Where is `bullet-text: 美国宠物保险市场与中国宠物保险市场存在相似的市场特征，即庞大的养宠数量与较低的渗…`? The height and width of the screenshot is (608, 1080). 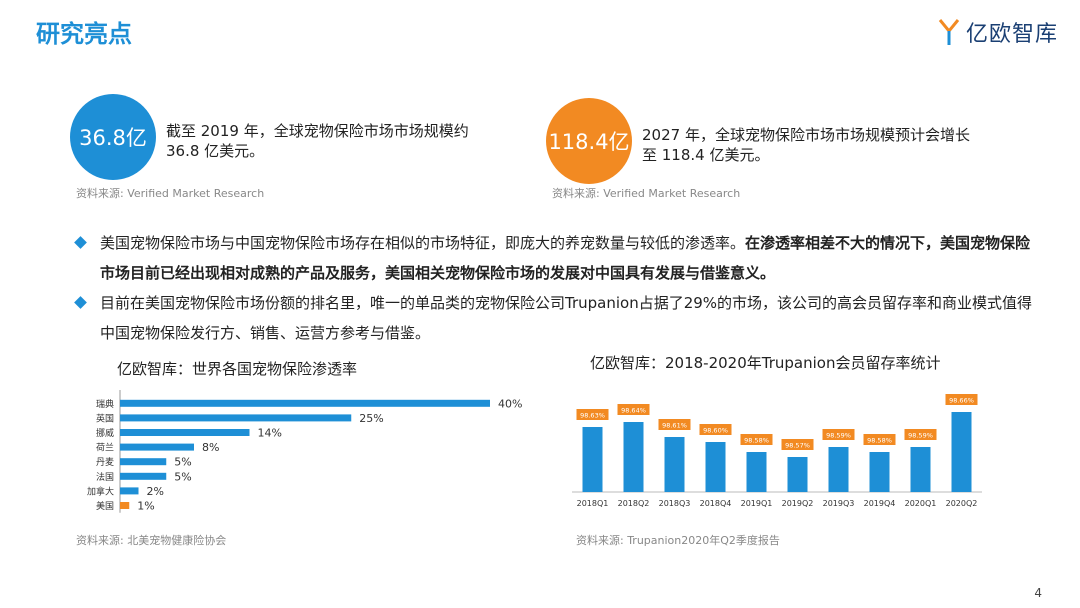
bullet-text: 美国宠物保险市场与中国宠物保险市场存在相似的市场特征，即庞大的养宠数量与较低的渗… is located at coordinates (423, 243).